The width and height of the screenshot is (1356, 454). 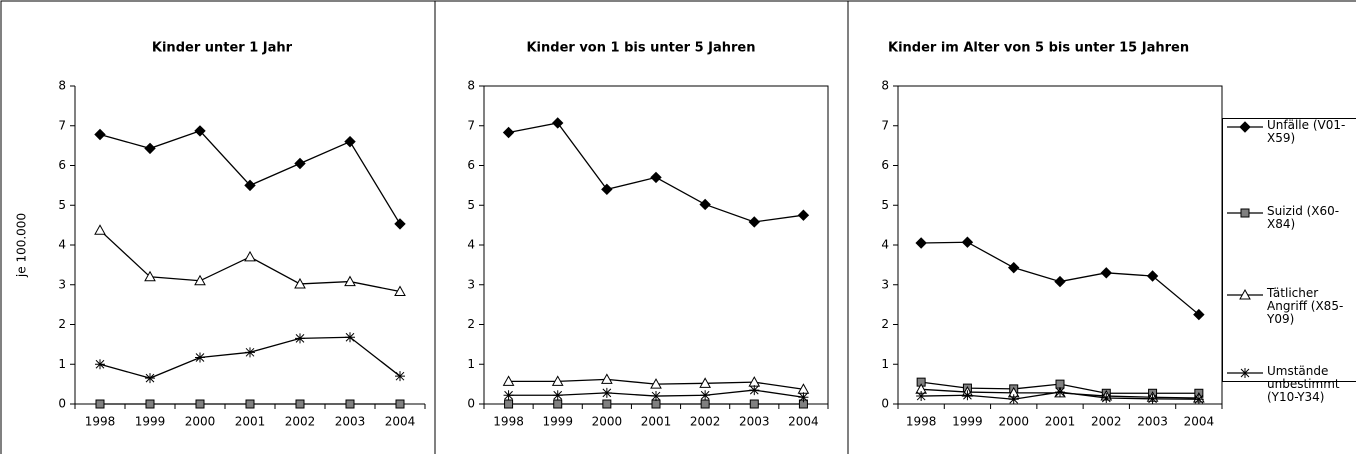 I want to click on y-axis-label: je 100.000, so click(x=22, y=245).